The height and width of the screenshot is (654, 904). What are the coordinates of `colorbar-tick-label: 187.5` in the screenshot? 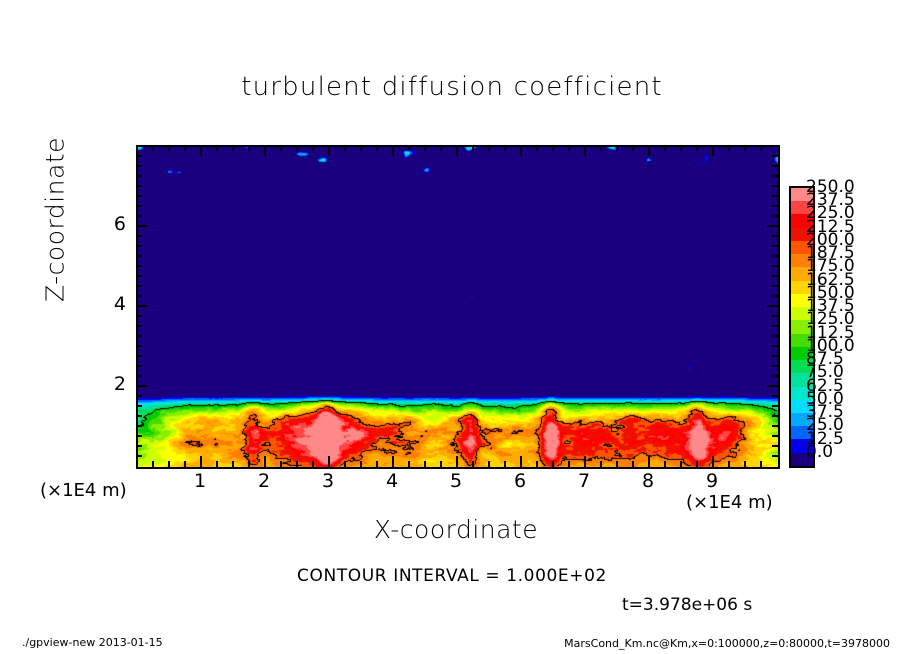 It's located at (830, 253).